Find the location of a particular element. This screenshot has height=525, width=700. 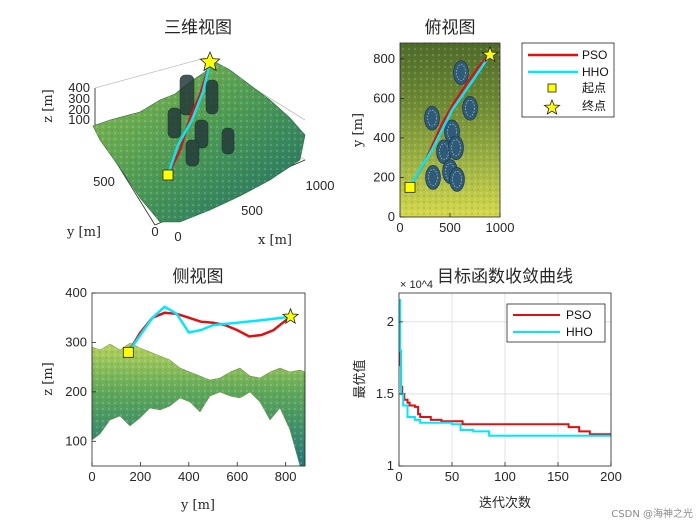

topview-ytick-label: 600 is located at coordinates (384, 97).